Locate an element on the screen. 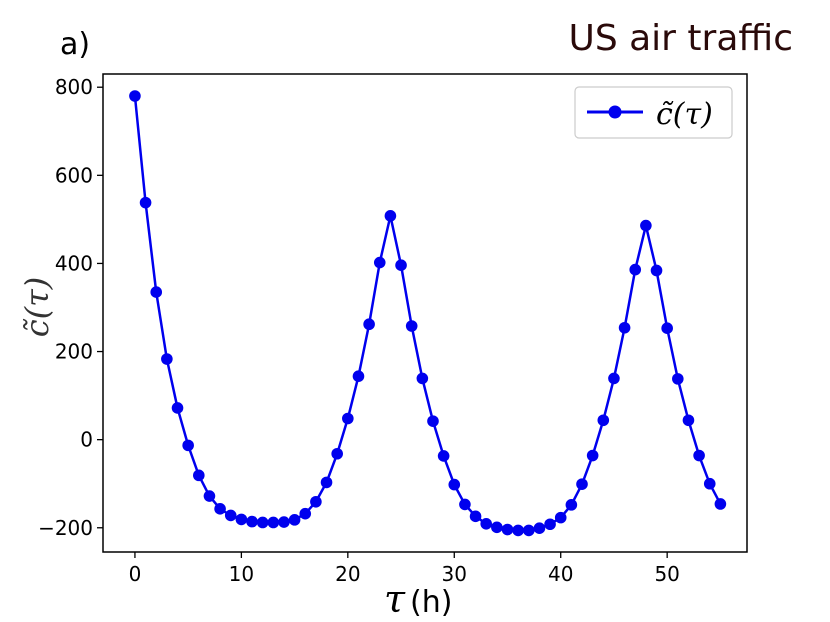 This screenshot has height=622, width=830. x-tick-label: 40 is located at coordinates (560, 574).